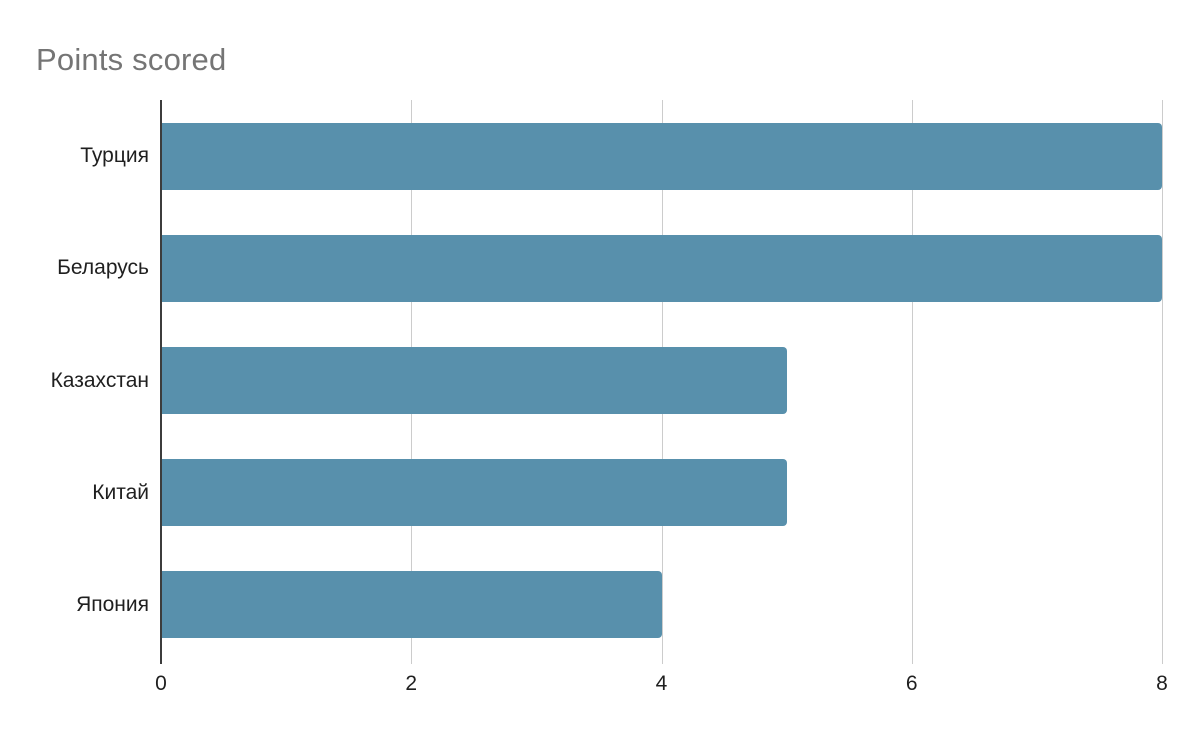 This screenshot has height=742, width=1200. What do you see at coordinates (103, 268) in the screenshot?
I see `category-label-Беларусь: Беларусь` at bounding box center [103, 268].